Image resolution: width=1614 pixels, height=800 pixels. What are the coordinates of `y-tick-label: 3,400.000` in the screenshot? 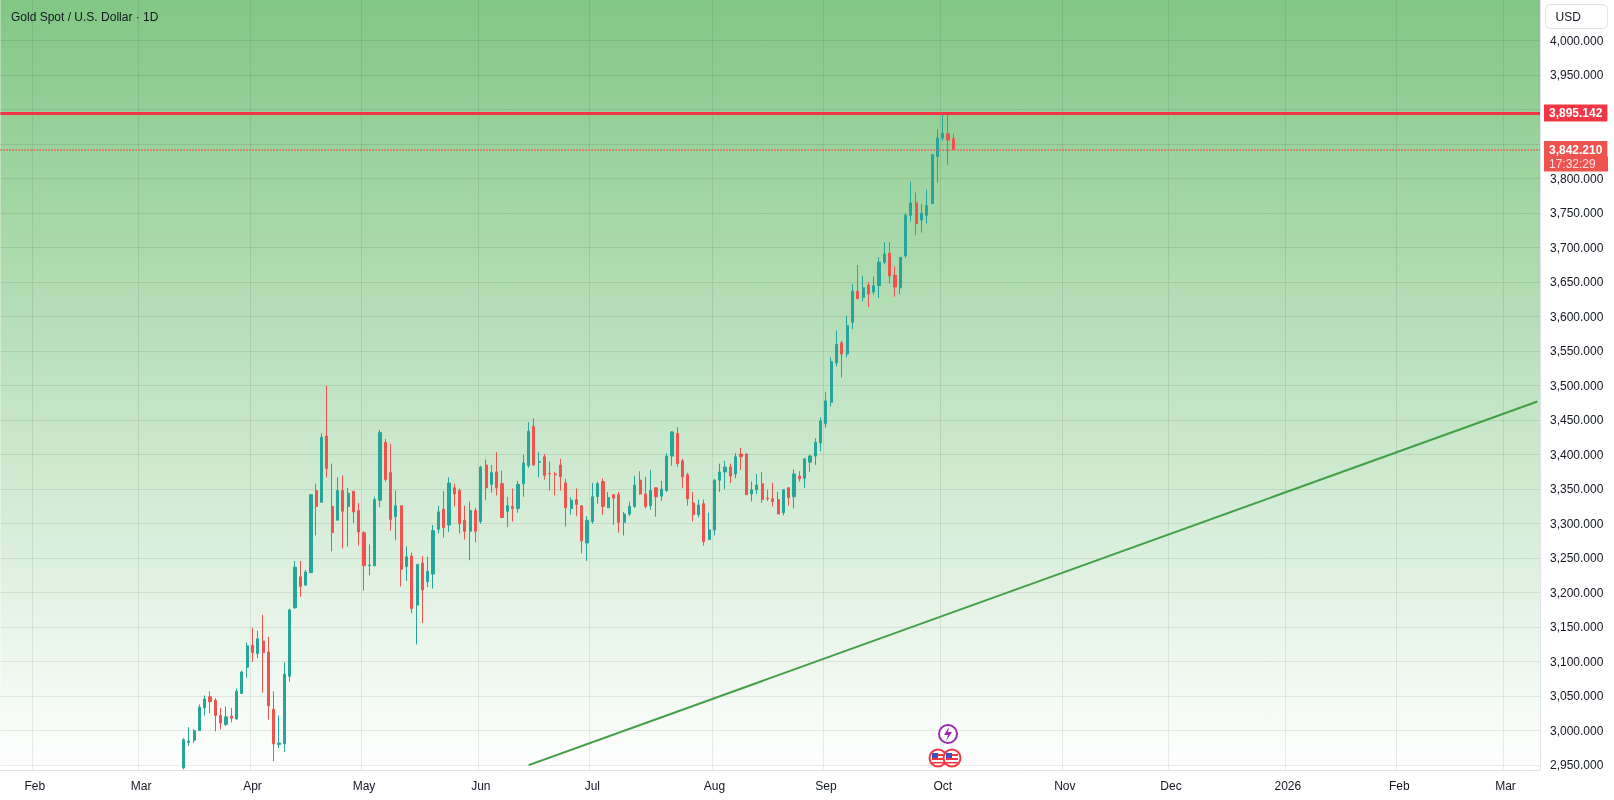 It's located at (1577, 454).